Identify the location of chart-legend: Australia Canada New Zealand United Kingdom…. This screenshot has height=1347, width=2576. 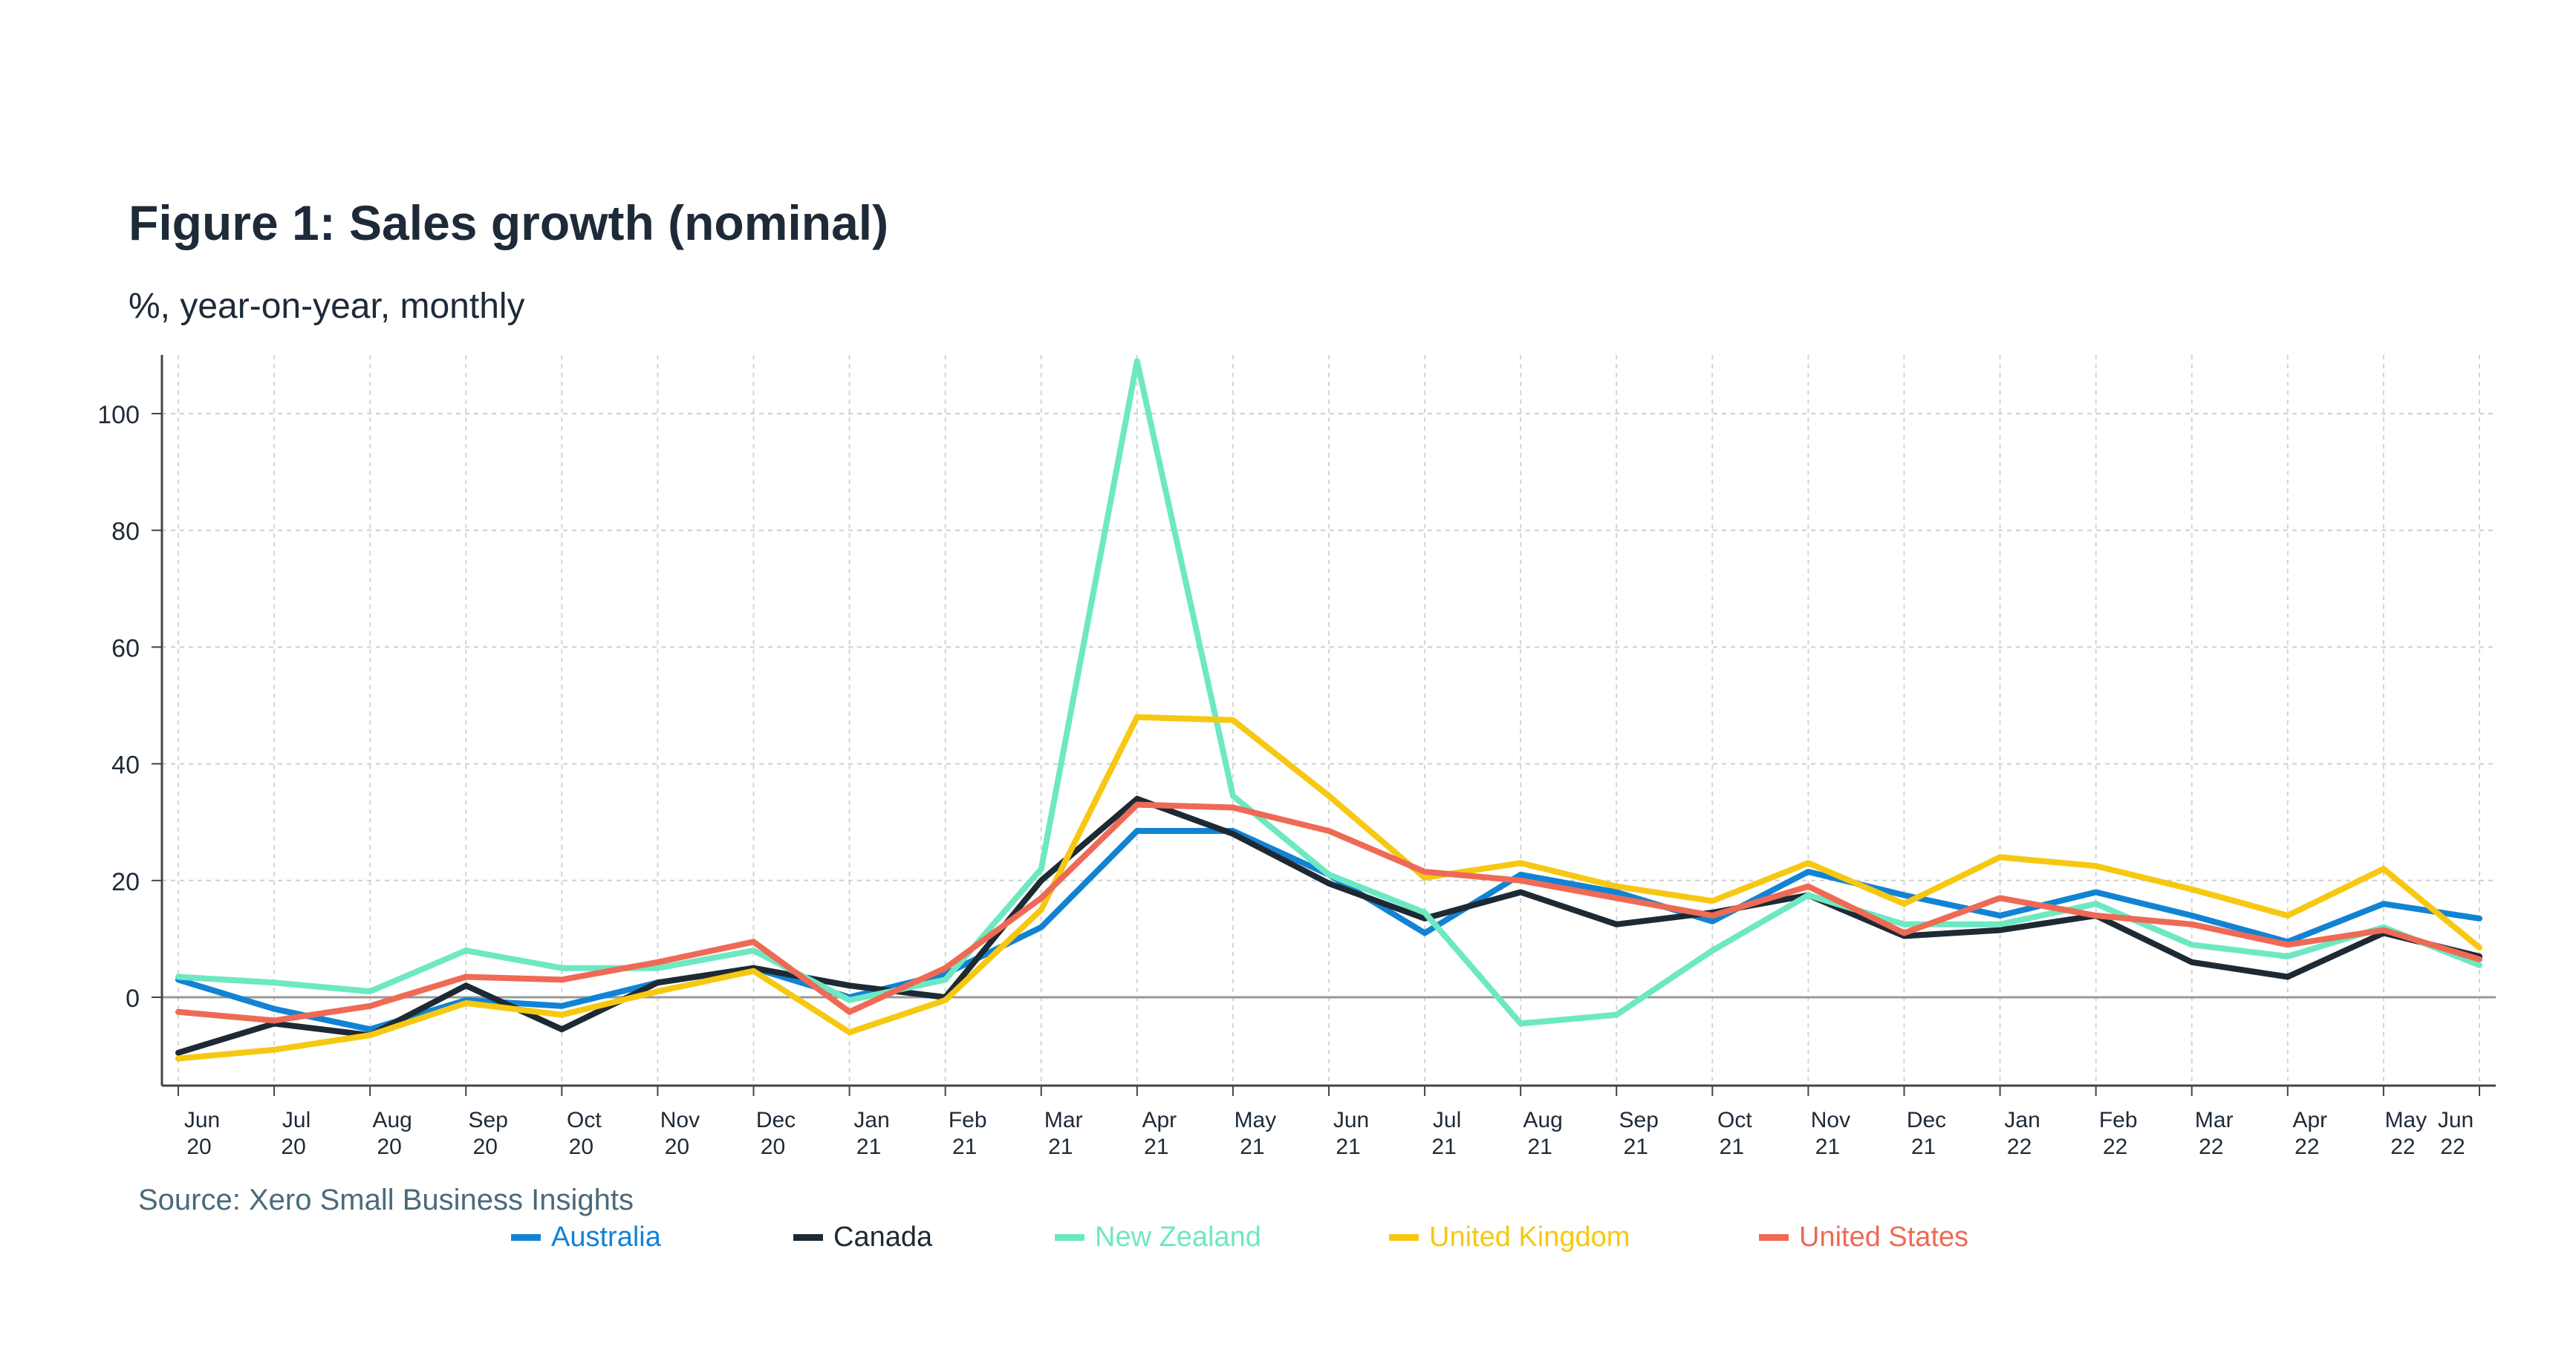
(1288, 1237).